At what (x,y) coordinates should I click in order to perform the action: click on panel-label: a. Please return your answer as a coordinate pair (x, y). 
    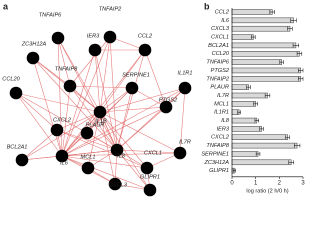
    Looking at the image, I should click on (6, 6).